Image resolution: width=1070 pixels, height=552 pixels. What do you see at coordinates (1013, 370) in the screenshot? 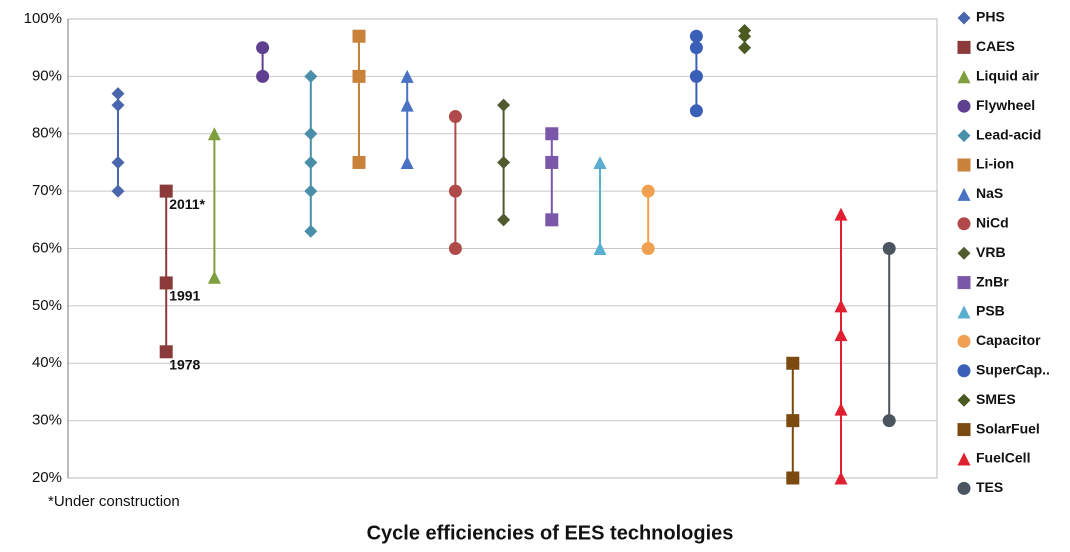
I see `legend-label: SuperCap..` at bounding box center [1013, 370].